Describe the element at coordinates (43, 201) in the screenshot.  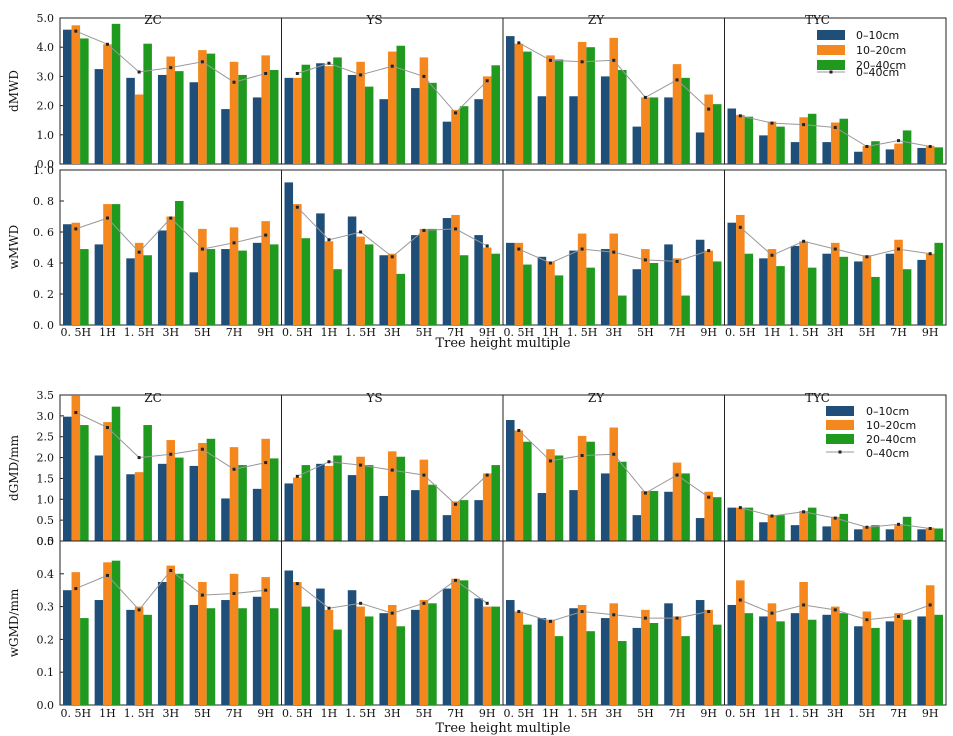
I see `y-tick-label: 0. 8` at that location.